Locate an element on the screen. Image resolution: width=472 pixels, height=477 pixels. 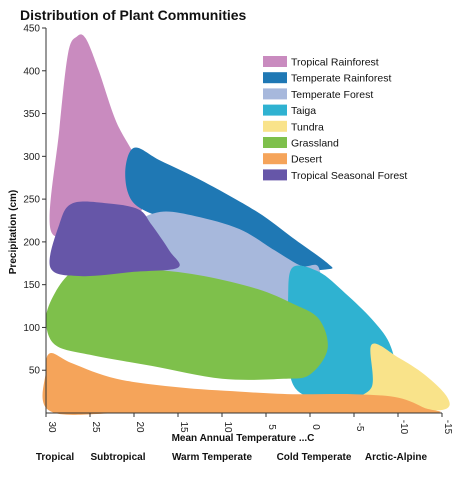
x-tick-label: 25 is located at coordinates (95, 427).